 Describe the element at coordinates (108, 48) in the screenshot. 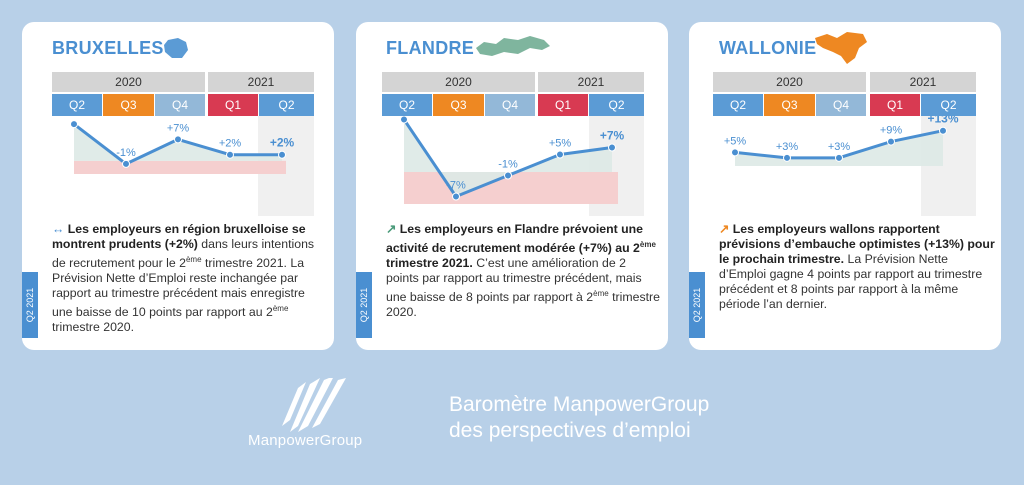

I see `region-title: BRUXELLES` at that location.